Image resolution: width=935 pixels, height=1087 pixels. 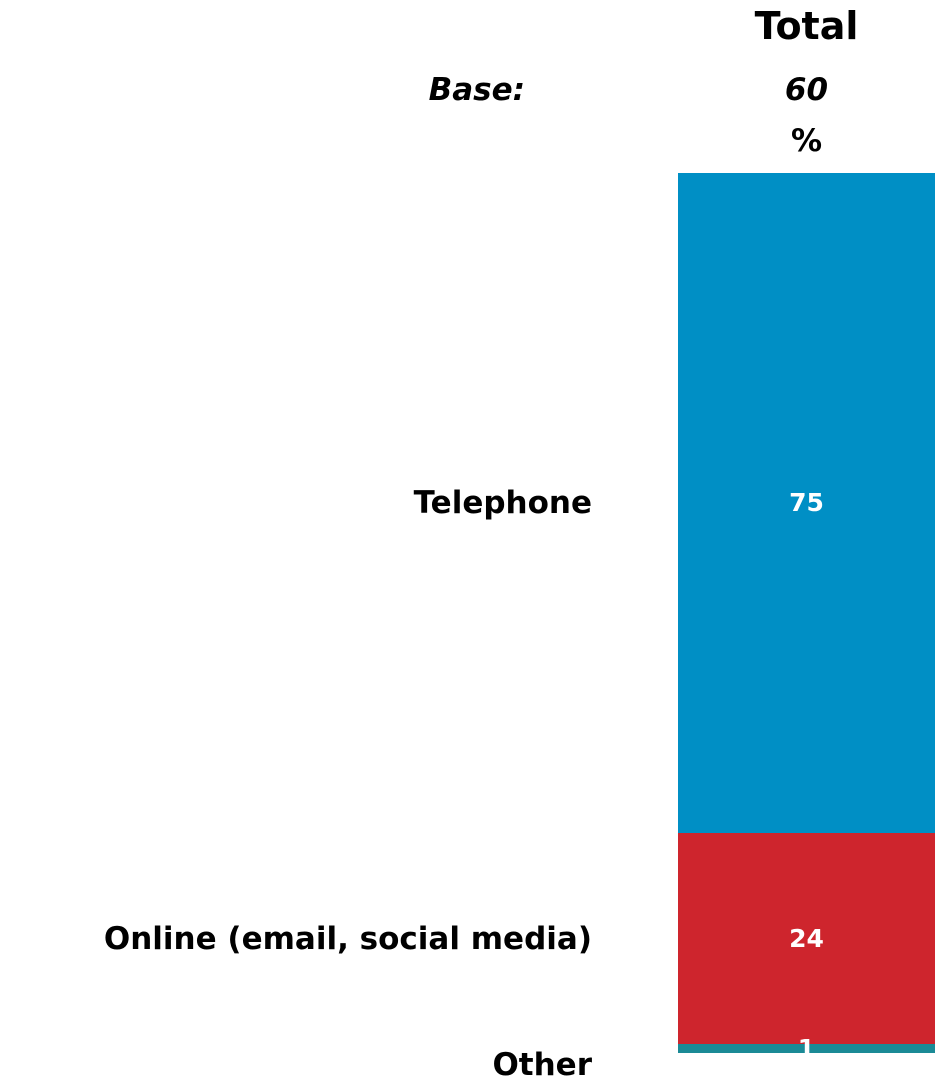 What do you see at coordinates (806, 141) in the screenshot?
I see `unit-label: %` at bounding box center [806, 141].